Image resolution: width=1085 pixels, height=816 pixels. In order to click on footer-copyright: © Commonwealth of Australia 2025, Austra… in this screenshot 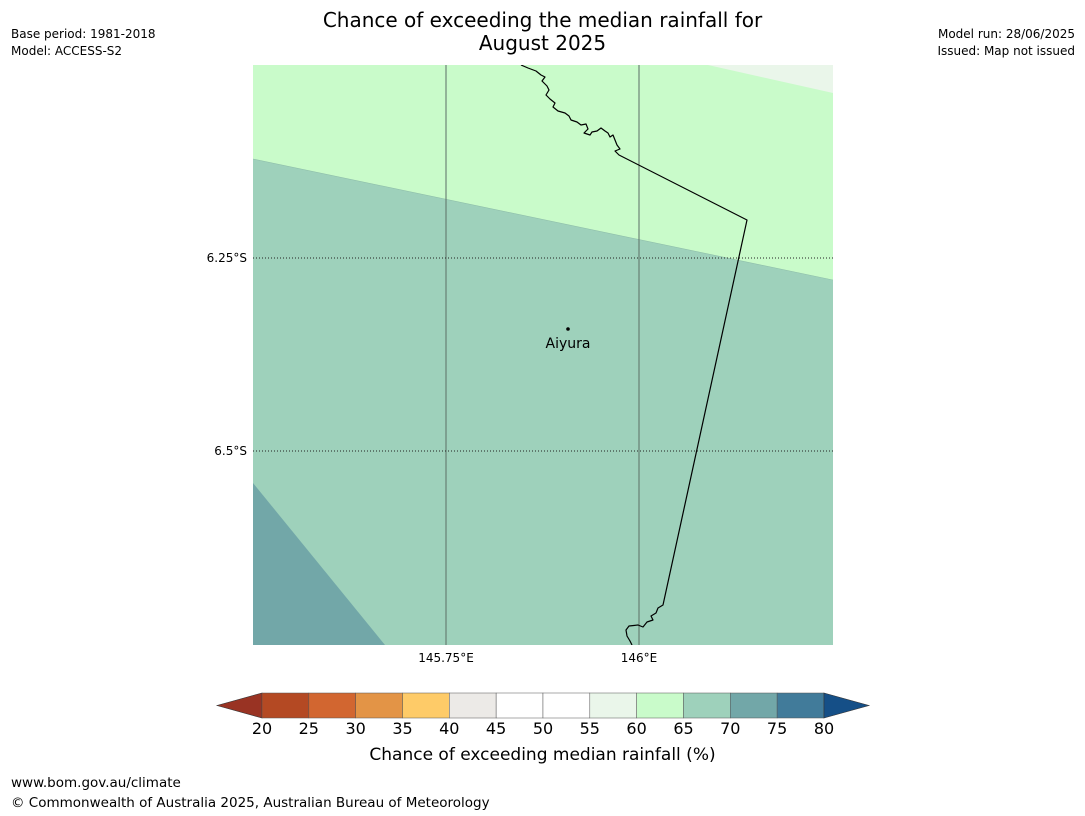, I will do `click(250, 803)`.